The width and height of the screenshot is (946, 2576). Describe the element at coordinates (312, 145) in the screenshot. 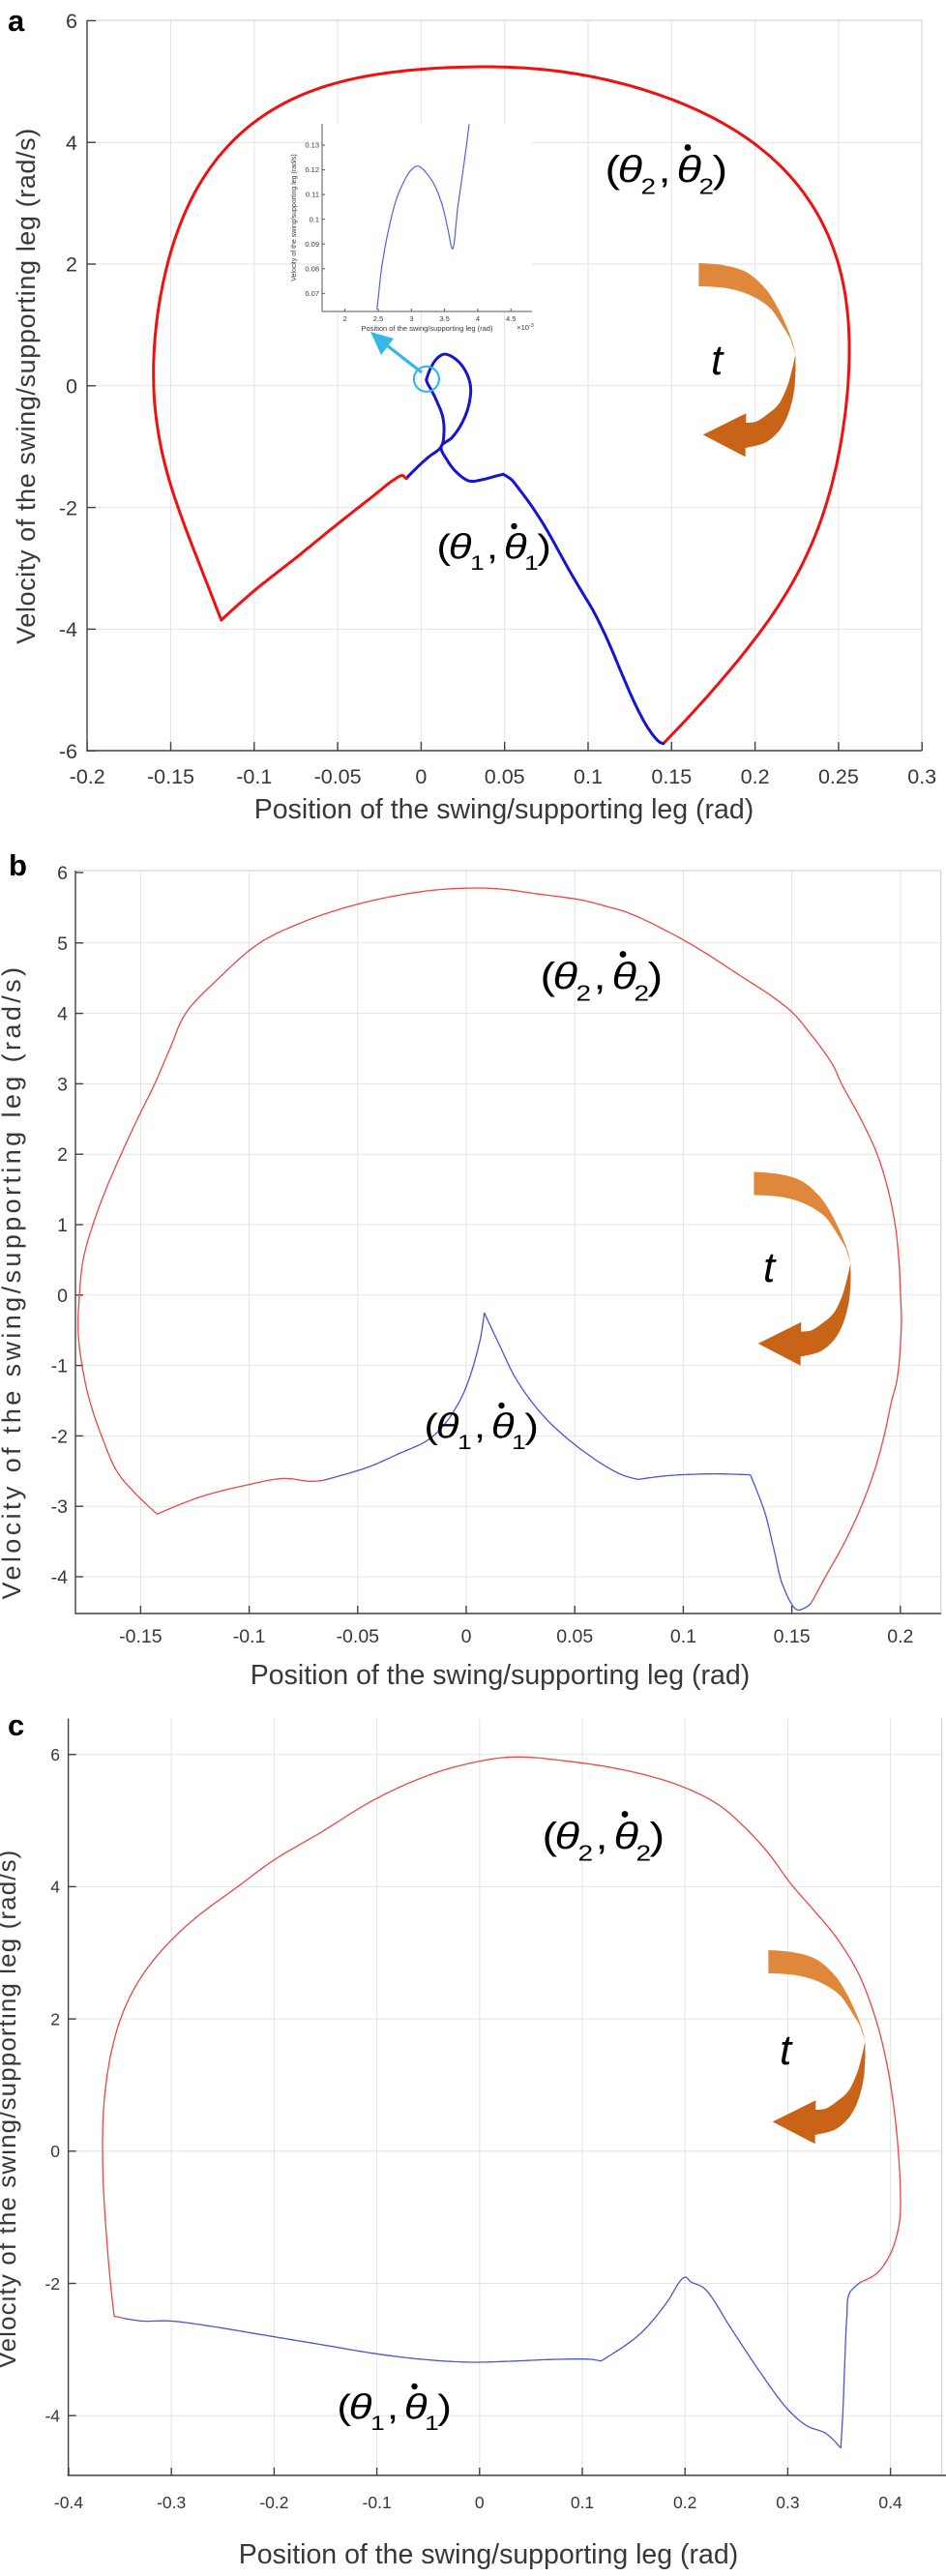

I see `svg-text: 0.13` at that location.